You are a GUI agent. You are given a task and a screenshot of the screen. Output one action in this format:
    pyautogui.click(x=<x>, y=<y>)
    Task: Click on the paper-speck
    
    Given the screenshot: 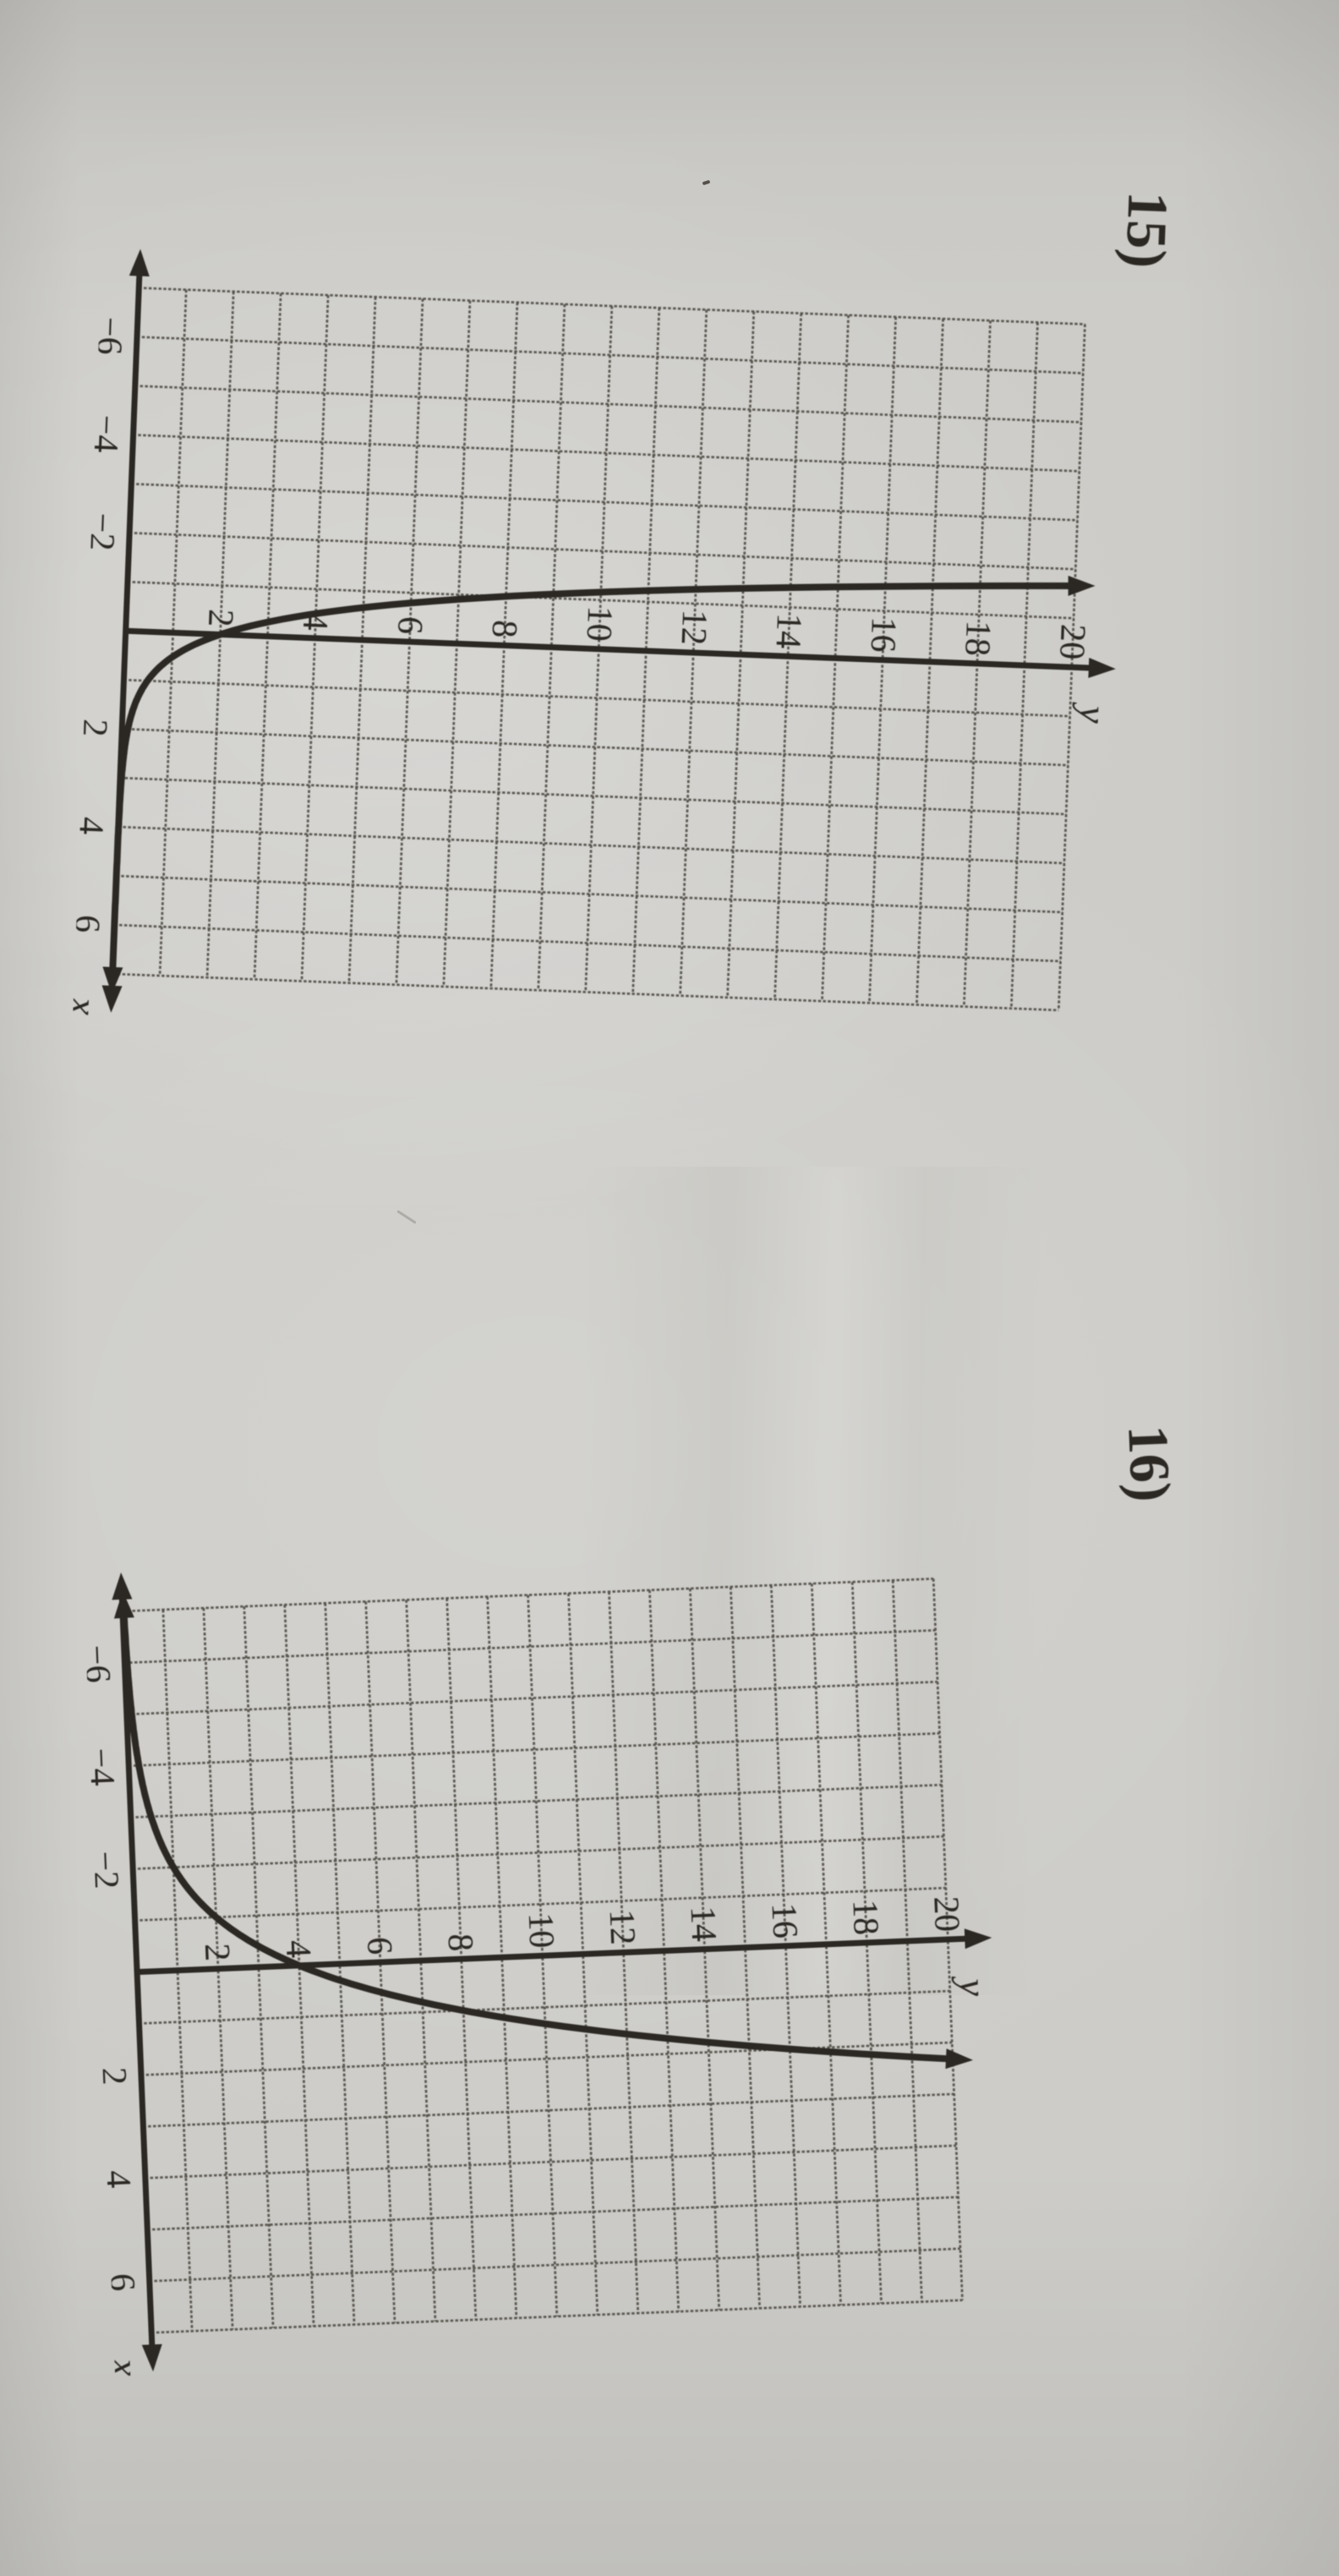 What is the action you would take?
    pyautogui.click(x=707, y=182)
    